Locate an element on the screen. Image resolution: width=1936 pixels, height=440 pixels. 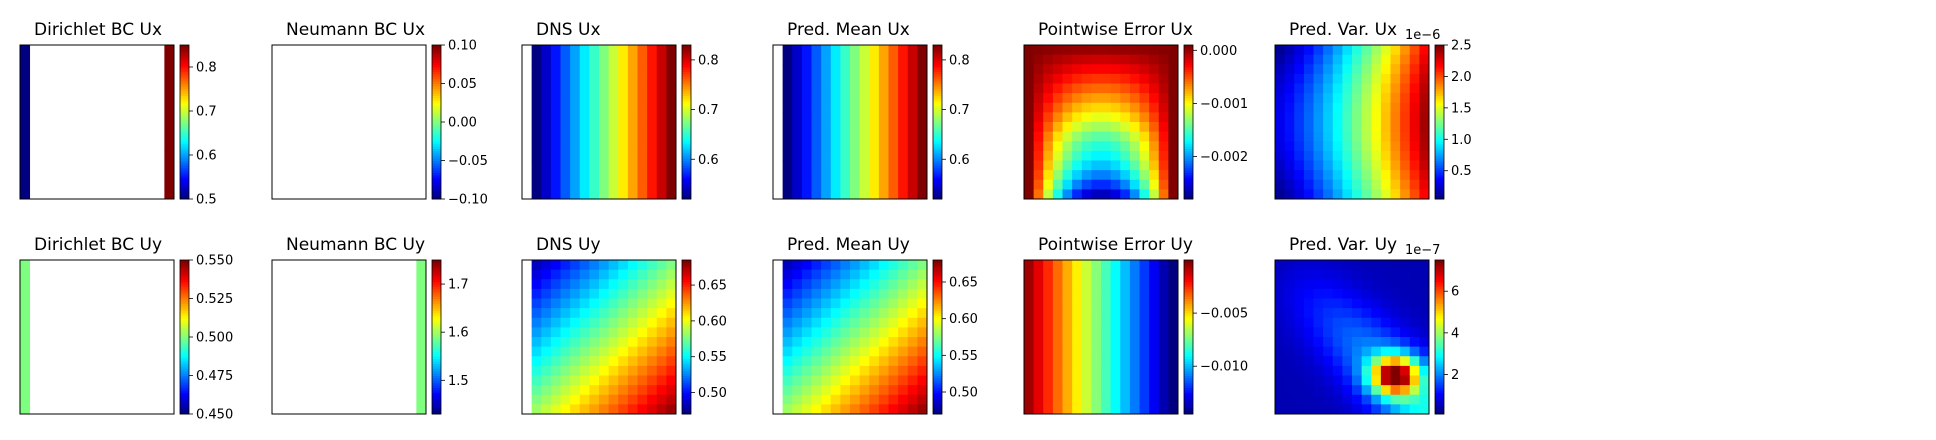
plot-frame is located at coordinates (599, 122).